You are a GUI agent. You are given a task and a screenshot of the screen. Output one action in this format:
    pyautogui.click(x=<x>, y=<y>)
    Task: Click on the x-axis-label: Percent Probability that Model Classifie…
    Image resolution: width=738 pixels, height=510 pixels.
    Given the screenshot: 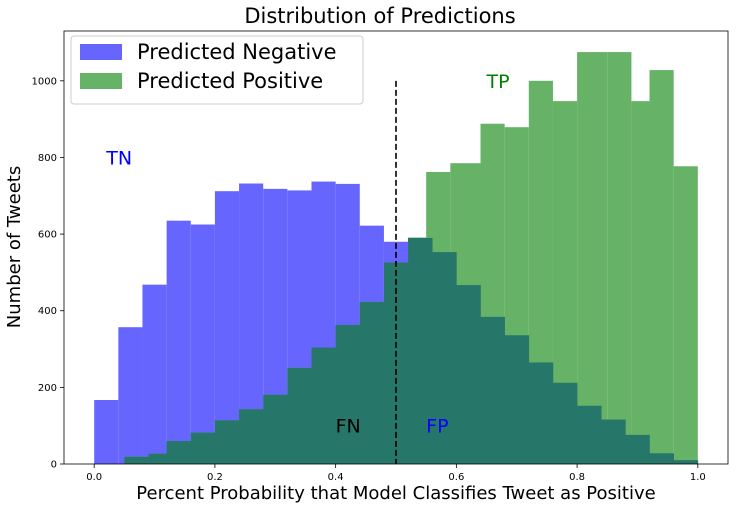 What is the action you would take?
    pyautogui.click(x=395, y=493)
    